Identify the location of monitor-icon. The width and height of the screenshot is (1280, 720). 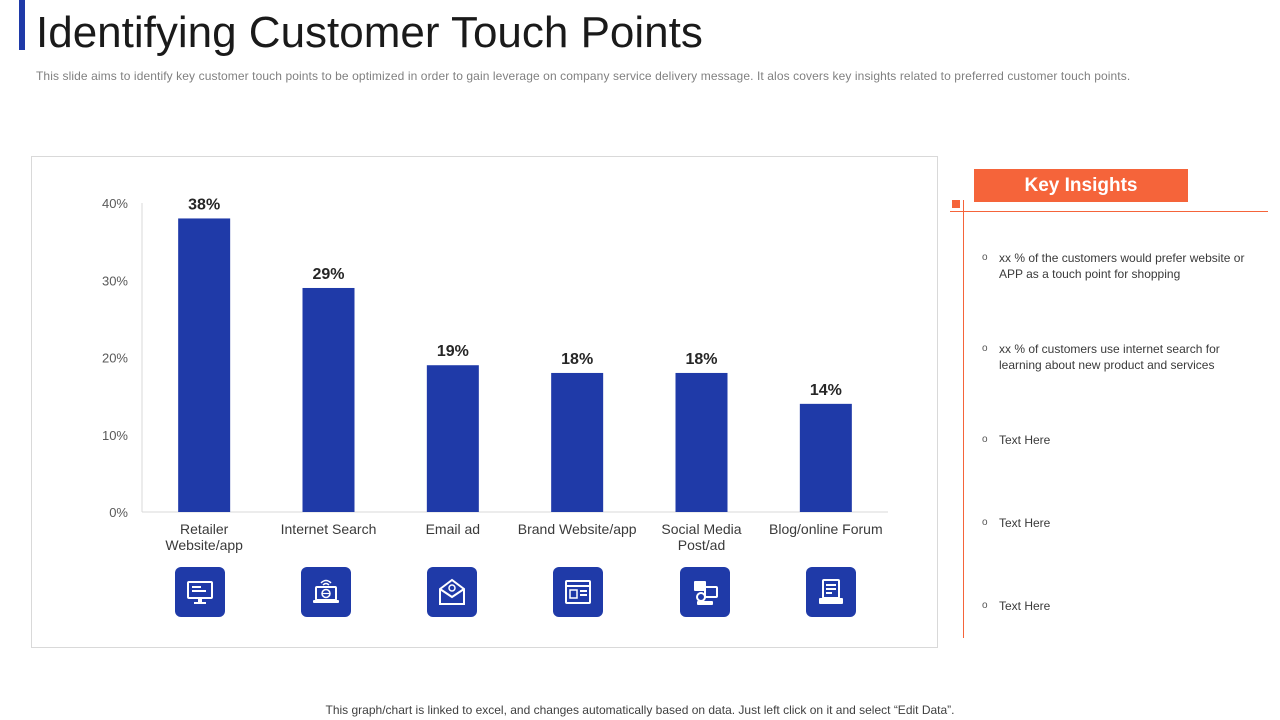
(200, 592).